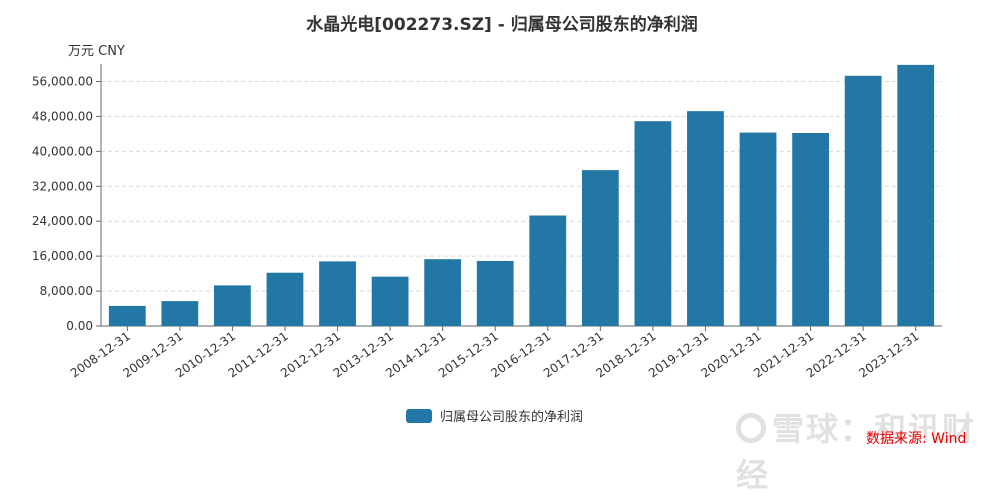  What do you see at coordinates (62, 256) in the screenshot?
I see `y-tick-label: 16,000.00` at bounding box center [62, 256].